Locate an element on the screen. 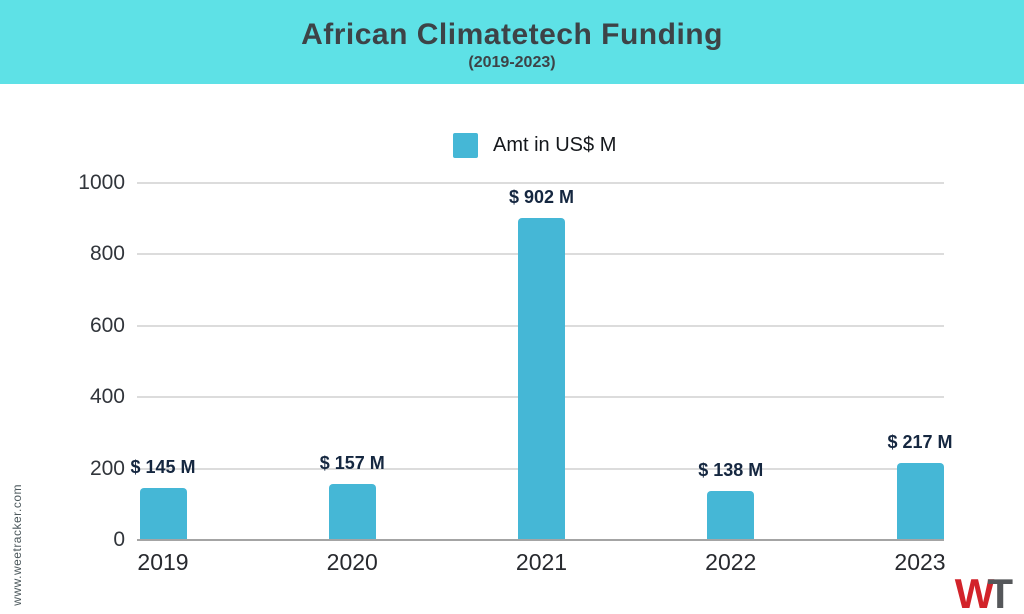 The image size is (1024, 614). bar-2019 is located at coordinates (163, 514).